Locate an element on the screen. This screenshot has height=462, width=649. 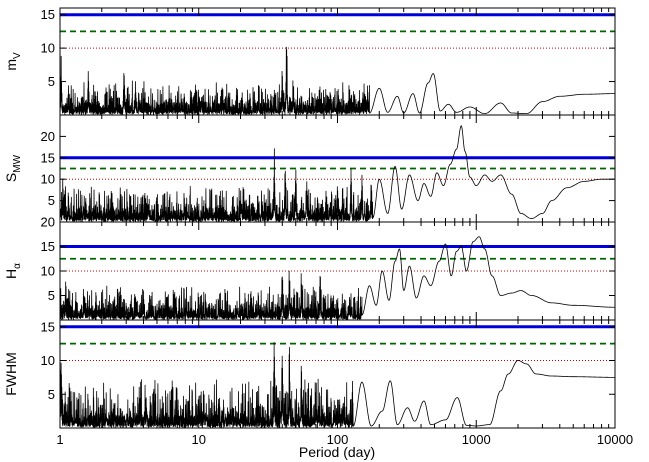
x-tick-label: 1 is located at coordinates (59, 439).